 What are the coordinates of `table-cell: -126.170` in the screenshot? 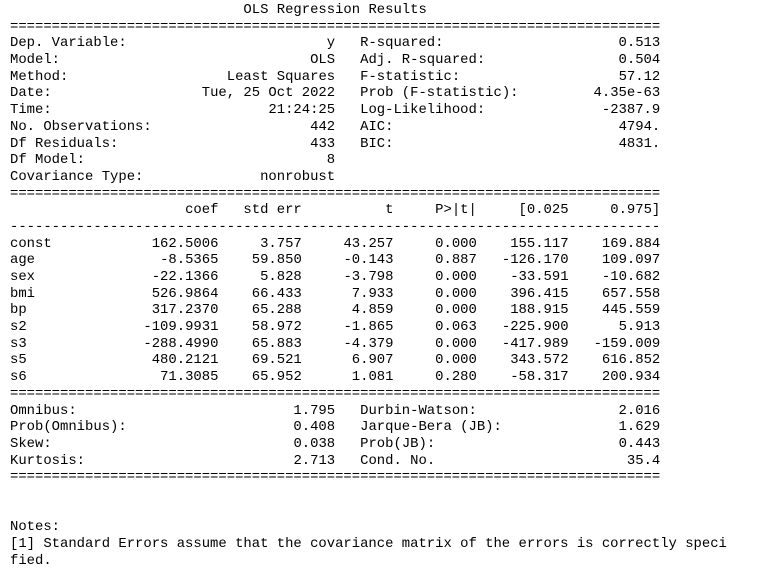 It's located at (535, 260).